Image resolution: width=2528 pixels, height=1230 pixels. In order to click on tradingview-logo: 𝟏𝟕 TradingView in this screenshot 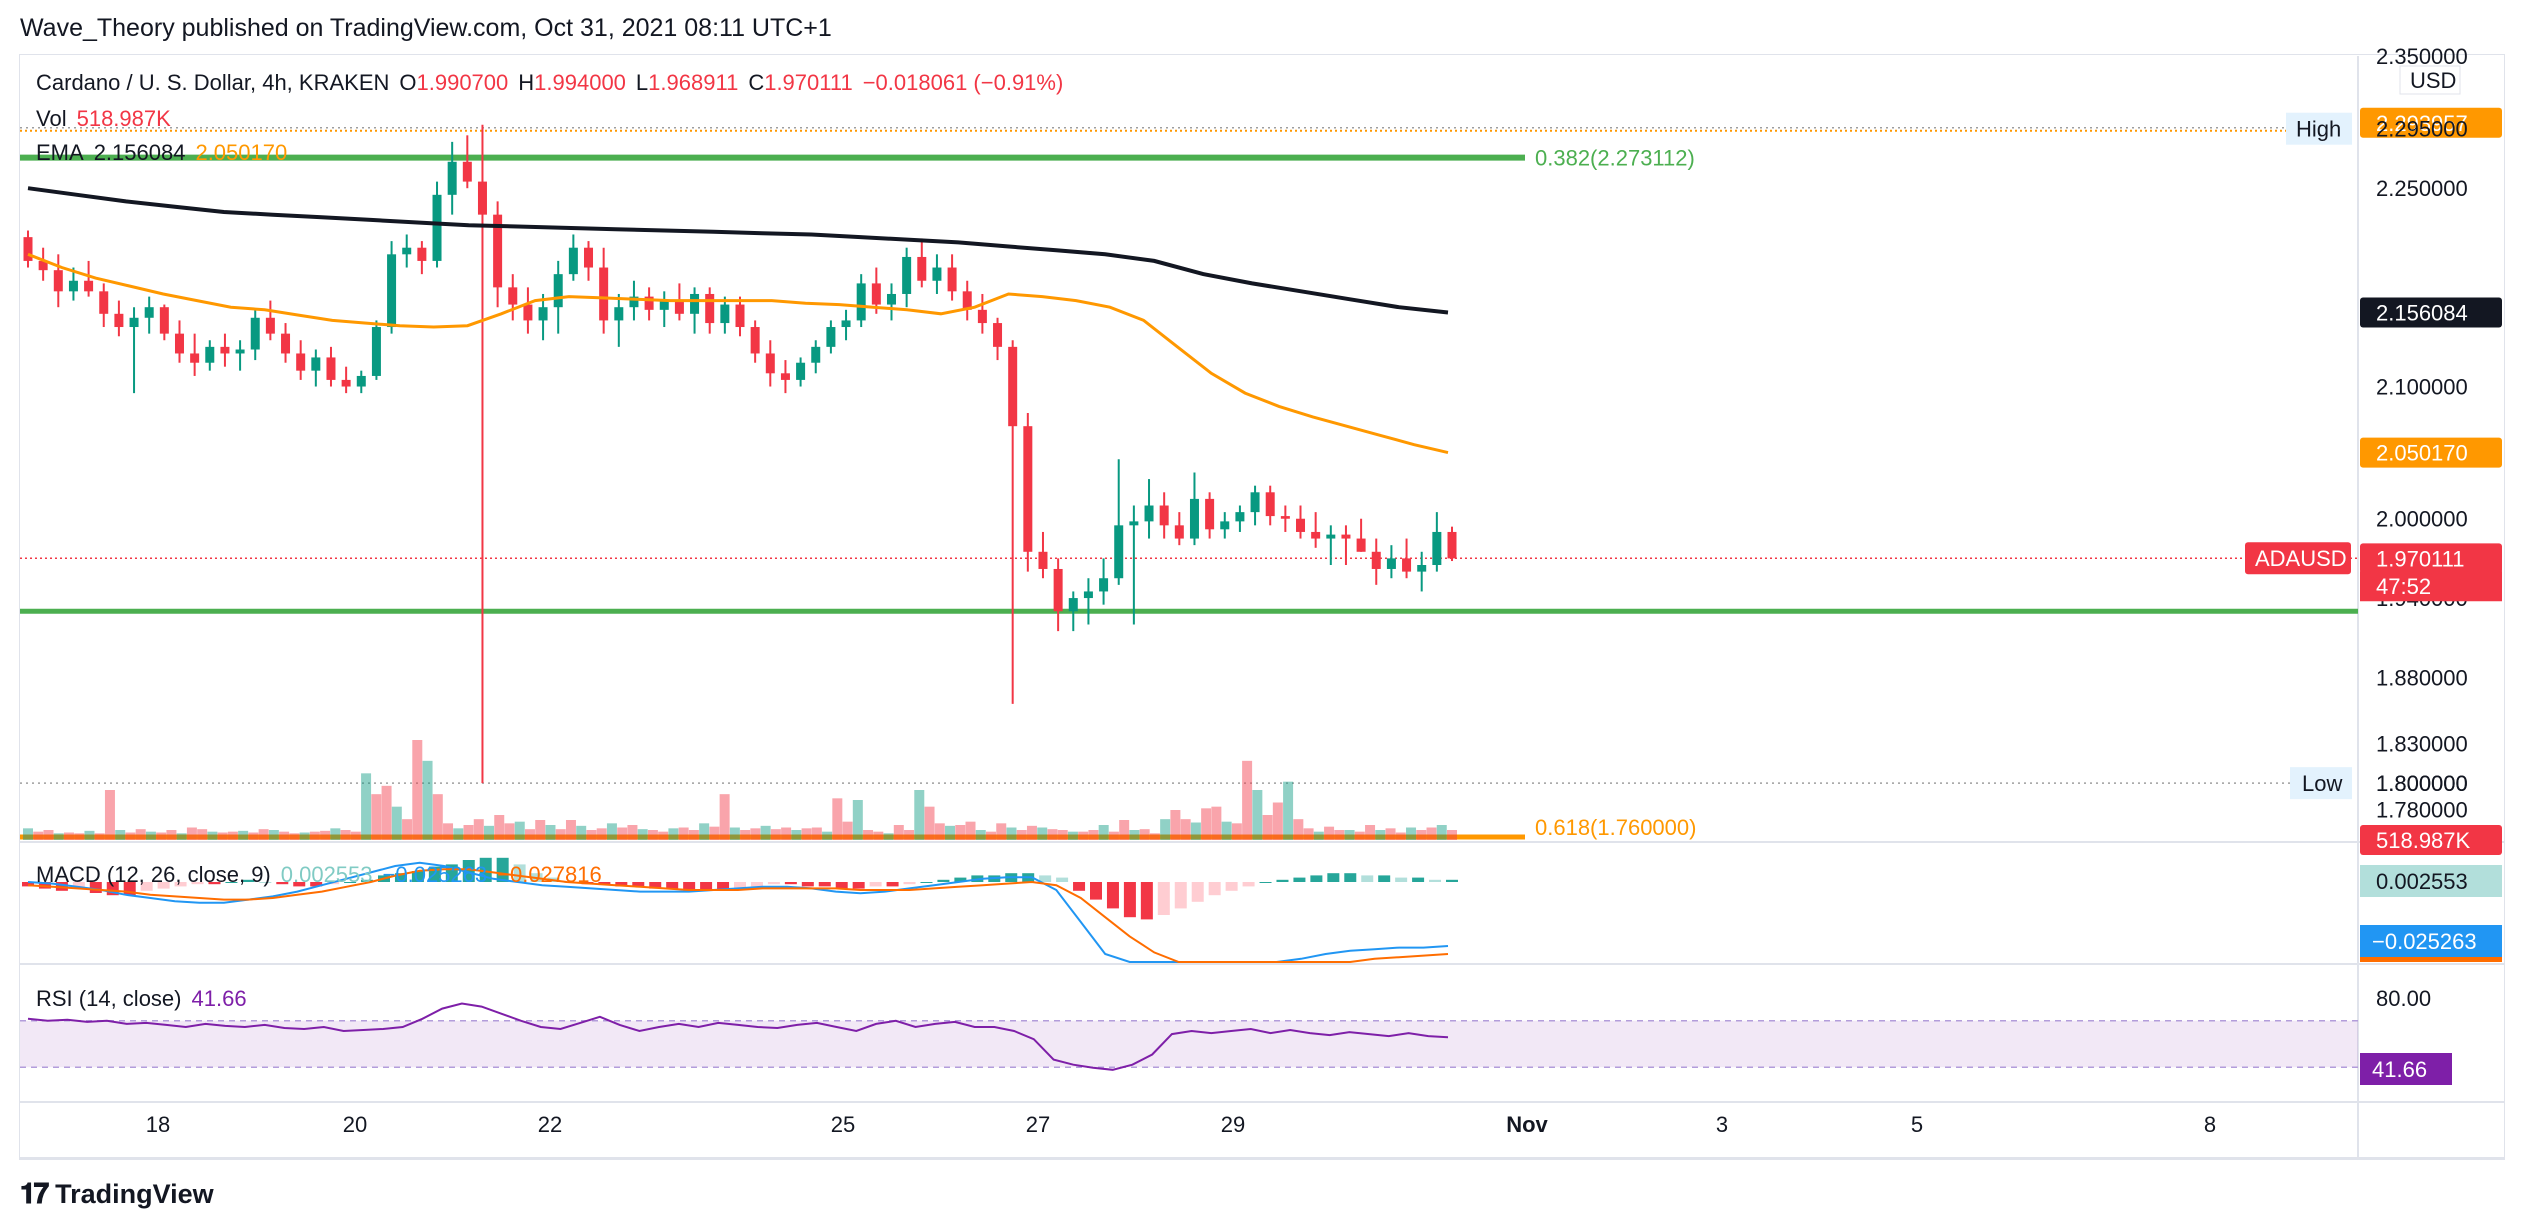, I will do `click(117, 1194)`.